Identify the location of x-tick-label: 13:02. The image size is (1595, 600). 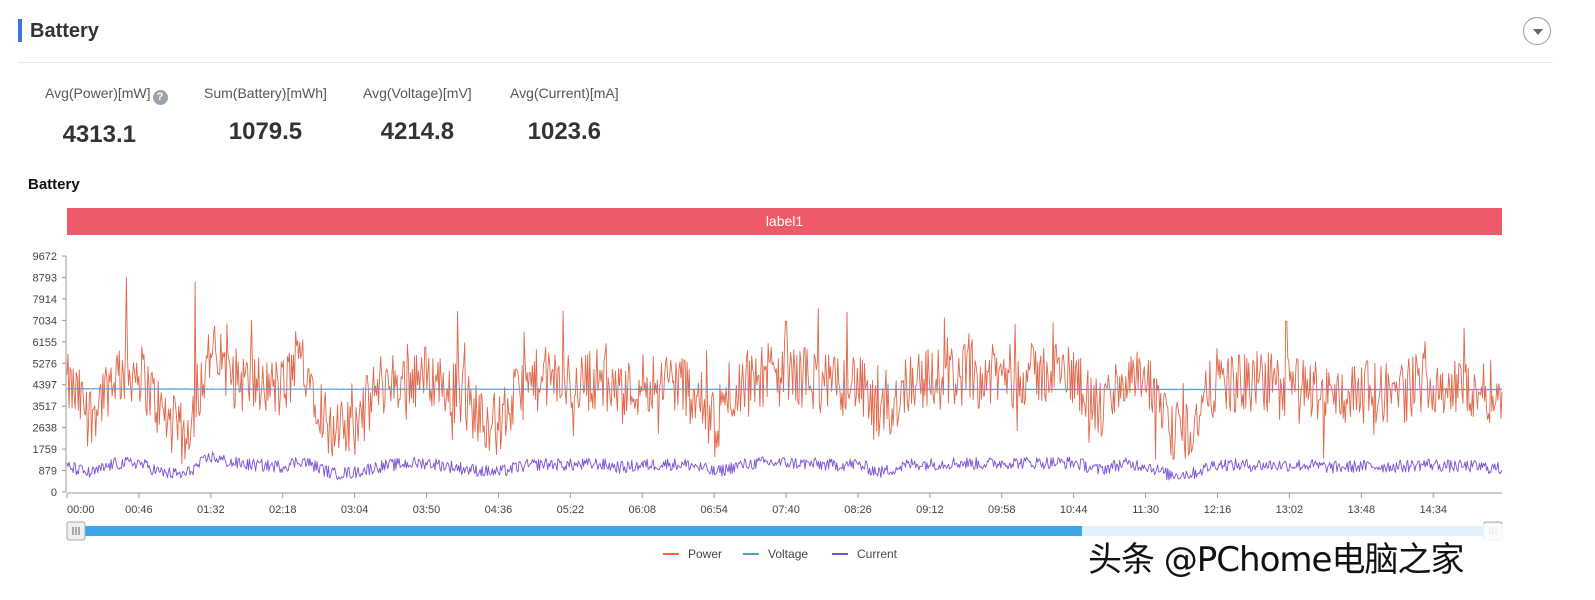
(1290, 510).